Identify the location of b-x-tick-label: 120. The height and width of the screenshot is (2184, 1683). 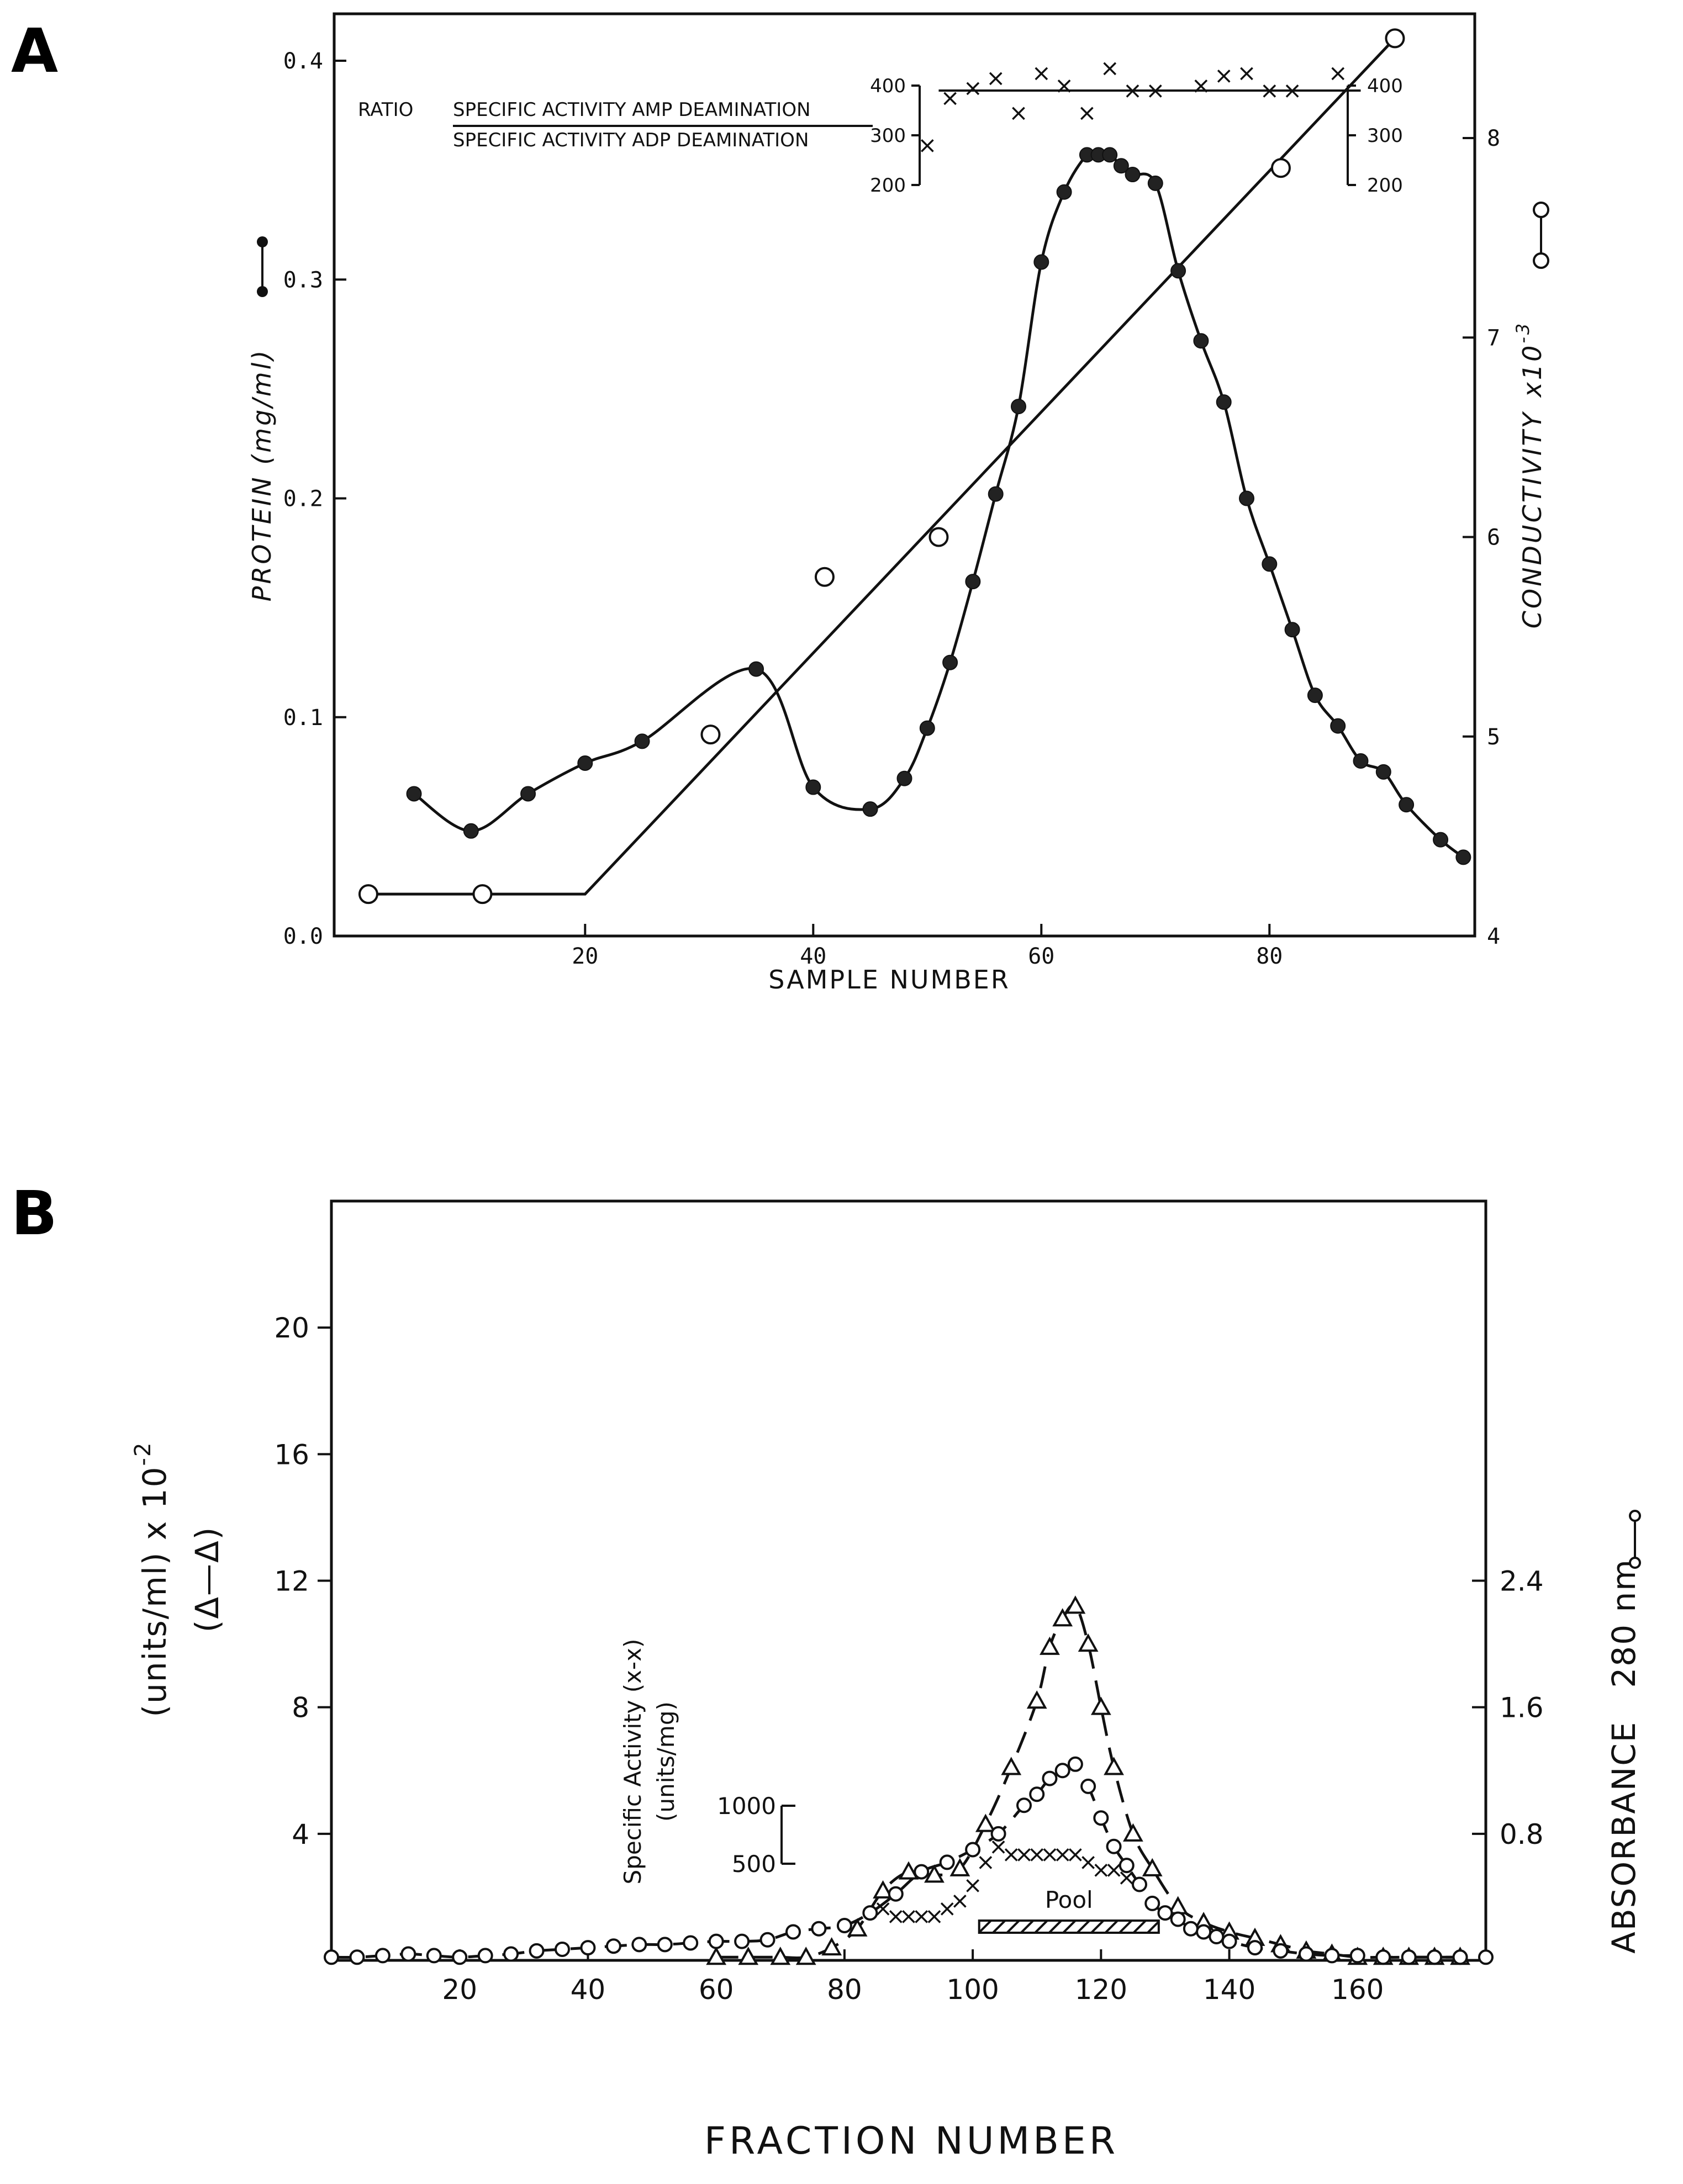
(1101, 1990).